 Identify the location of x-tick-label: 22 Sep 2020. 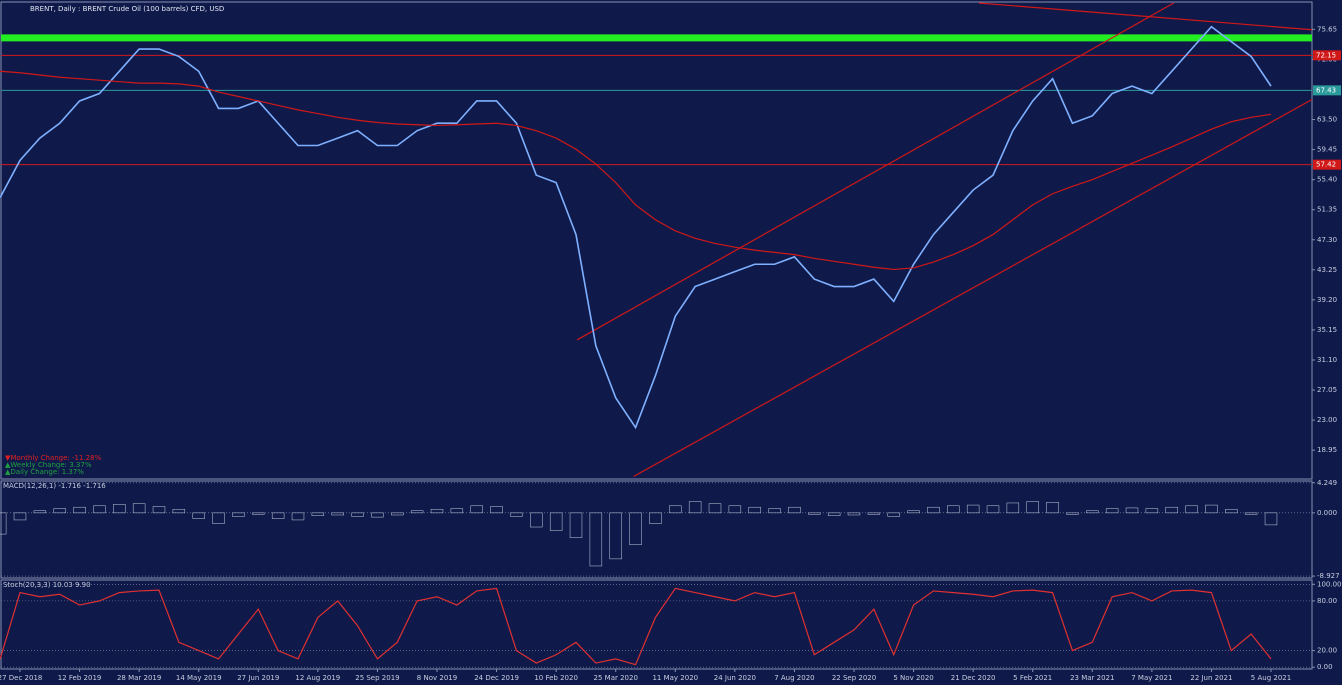
(854, 678).